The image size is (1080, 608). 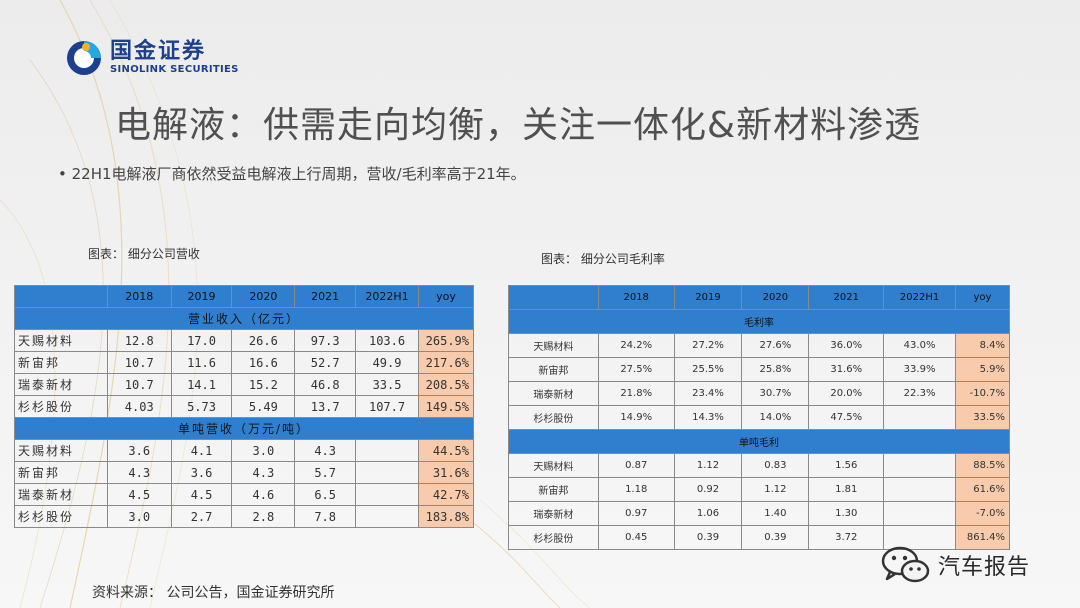 What do you see at coordinates (775, 369) in the screenshot?
I see `table-cell: 25.8%` at bounding box center [775, 369].